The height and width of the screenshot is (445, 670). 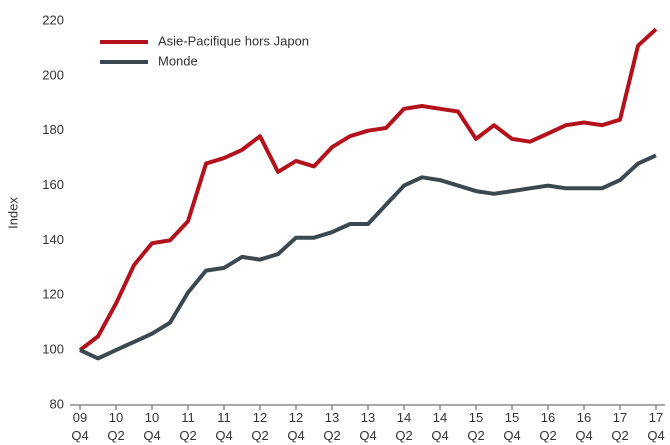 I want to click on x-tick-label: 15 Q2, so click(x=476, y=426).